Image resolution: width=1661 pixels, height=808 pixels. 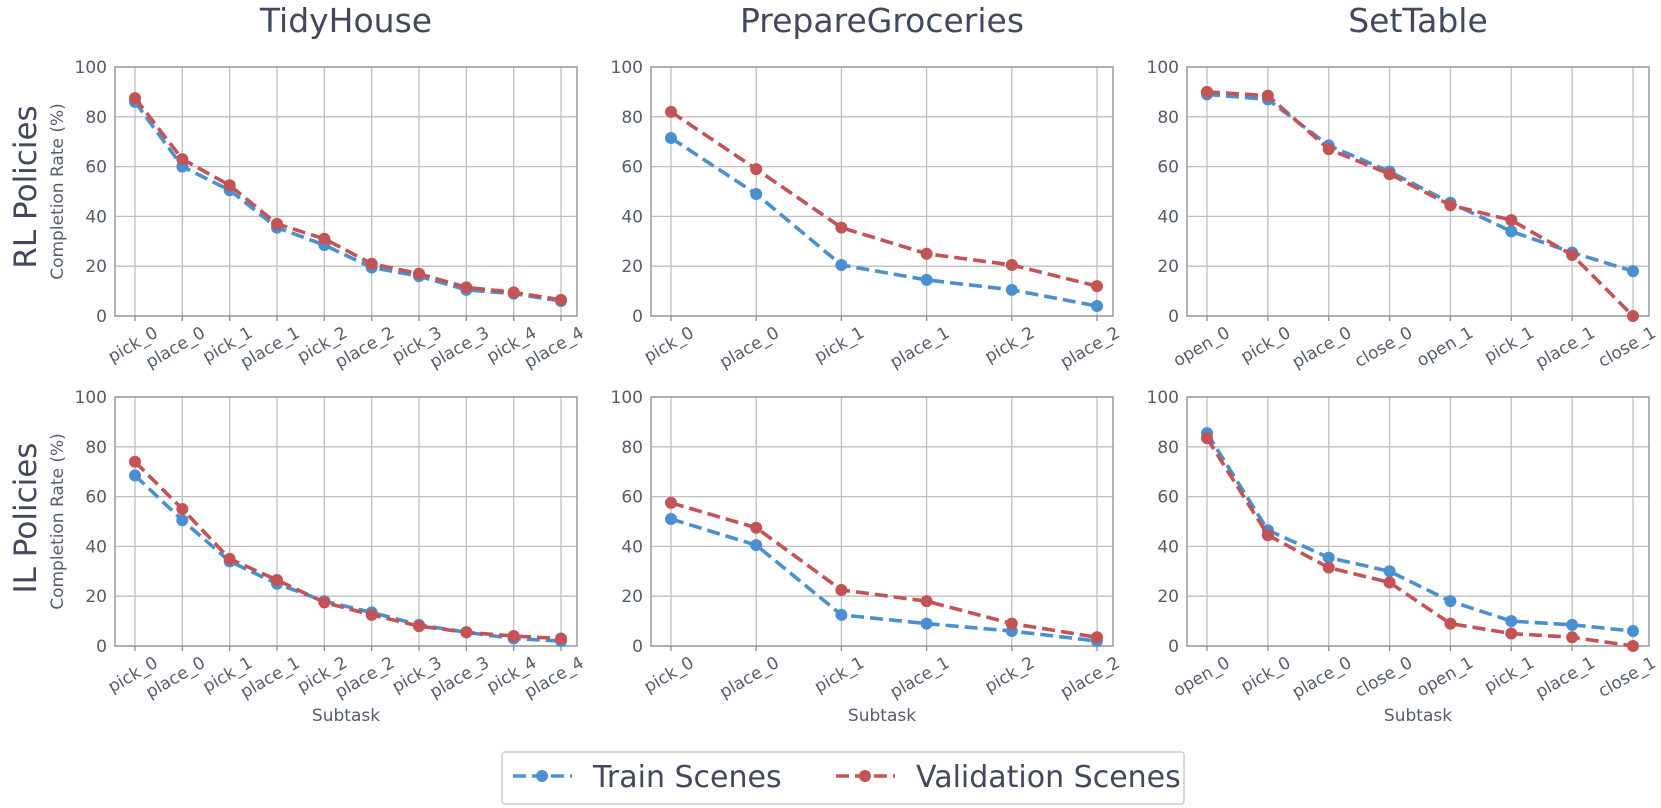 I want to click on legend: Train Scenes Validation Scenes, so click(x=843, y=778).